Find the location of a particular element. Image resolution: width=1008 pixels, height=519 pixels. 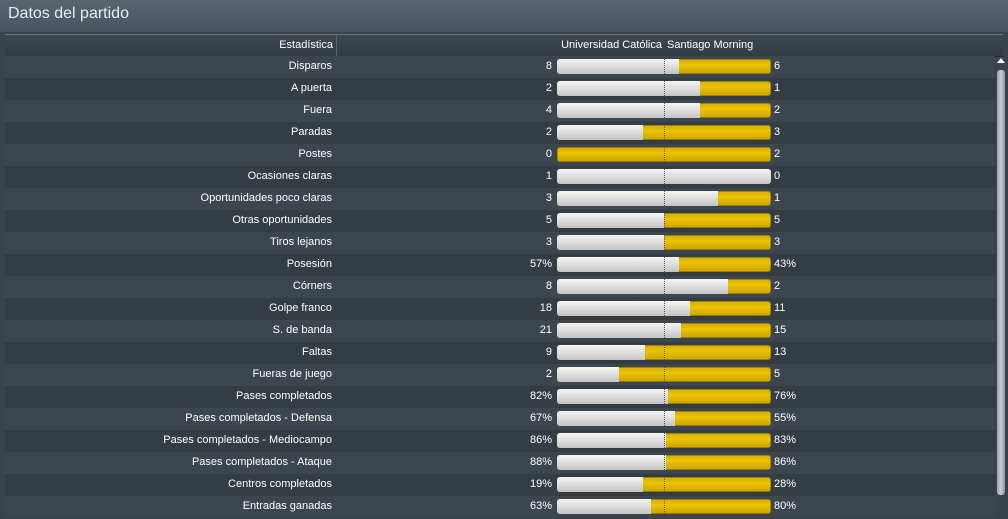

home-value: 18 is located at coordinates (545, 308).